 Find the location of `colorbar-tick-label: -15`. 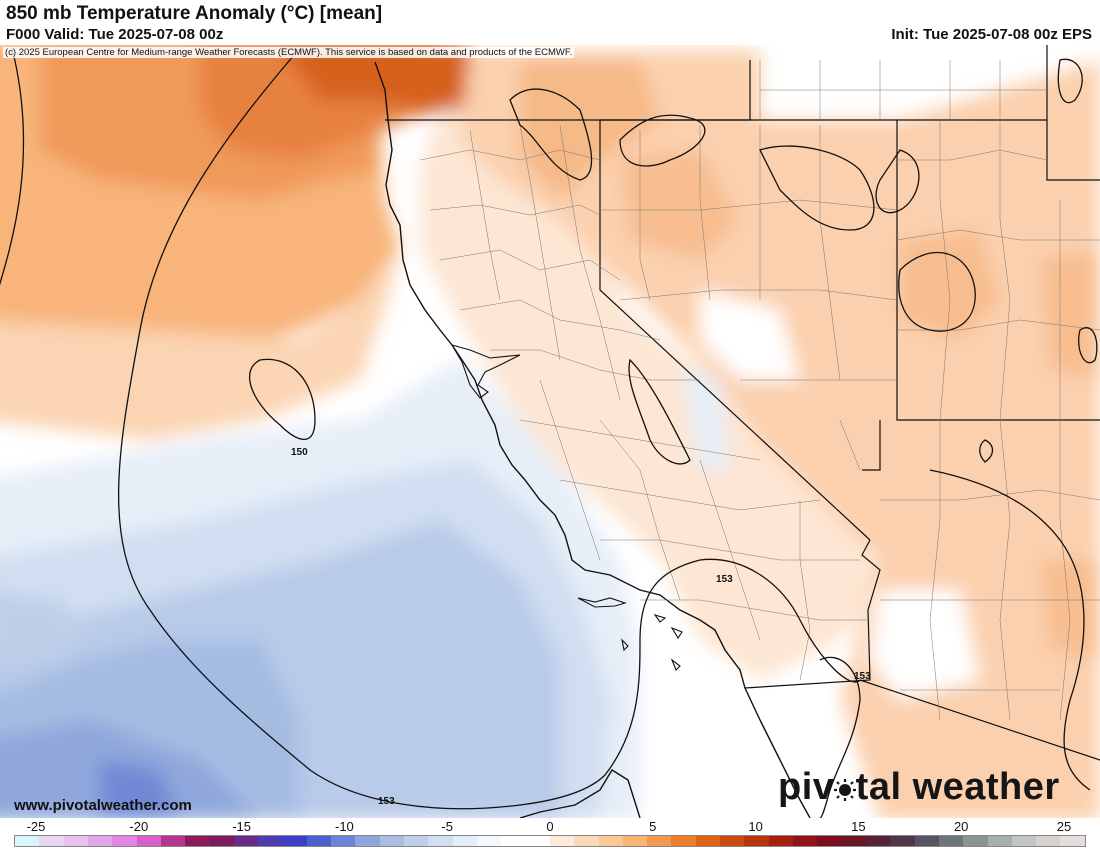

colorbar-tick-label: -15 is located at coordinates (241, 826).